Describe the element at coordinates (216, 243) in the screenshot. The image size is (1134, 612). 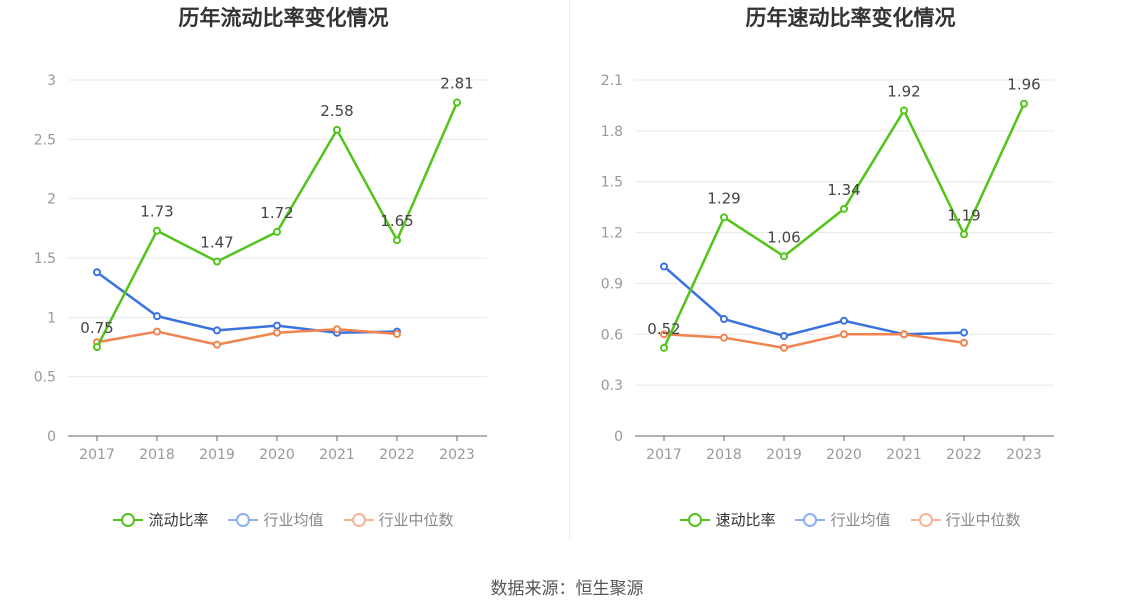
I see `data-label: 1.47` at that location.